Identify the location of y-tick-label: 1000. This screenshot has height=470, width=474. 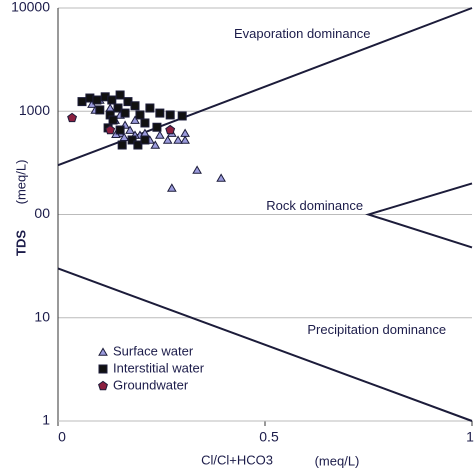
(34, 110).